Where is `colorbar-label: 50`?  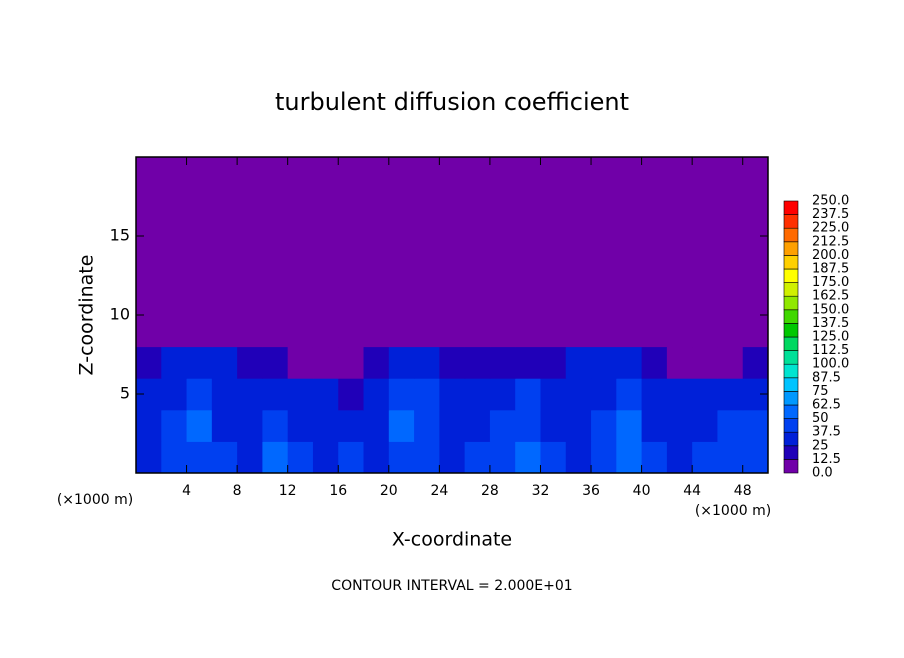 colorbar-label: 50 is located at coordinates (820, 418).